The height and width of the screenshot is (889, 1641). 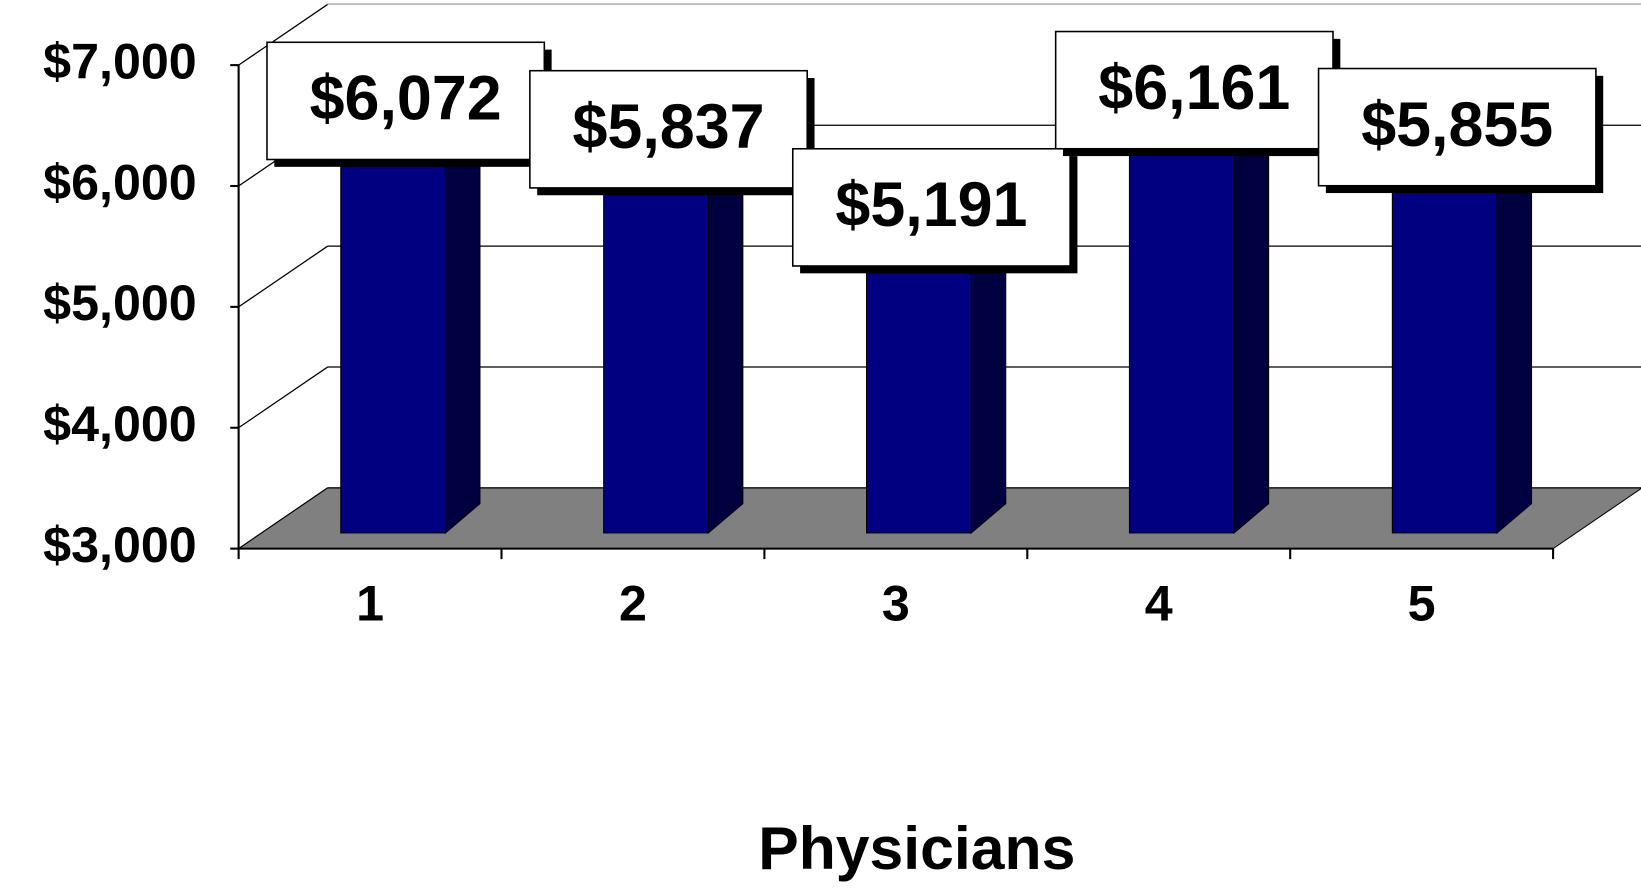 I want to click on data-label: $6,161, so click(x=1194, y=88).